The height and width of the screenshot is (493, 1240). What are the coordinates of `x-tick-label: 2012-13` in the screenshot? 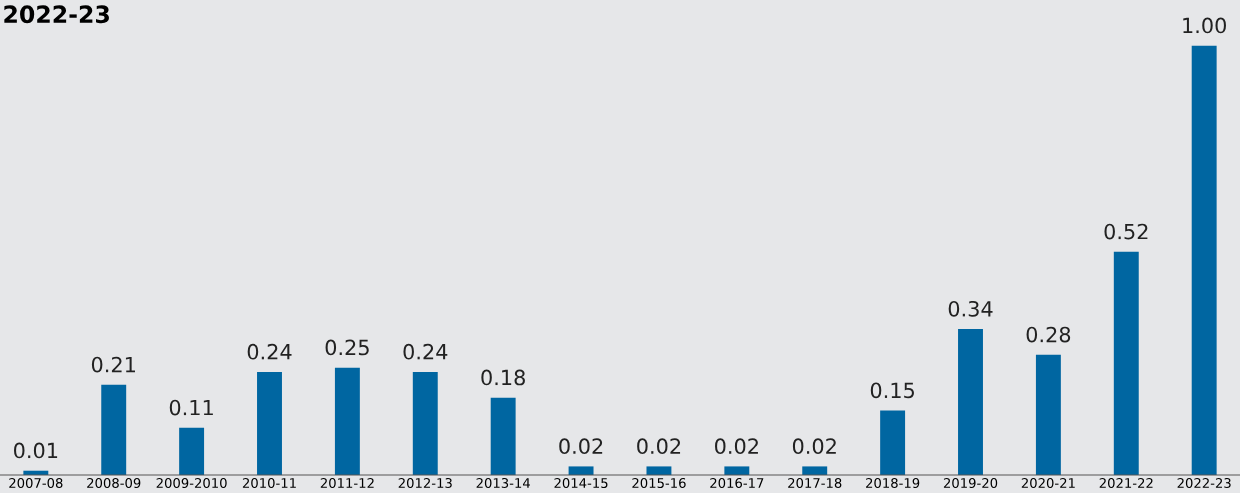 It's located at (425, 483).